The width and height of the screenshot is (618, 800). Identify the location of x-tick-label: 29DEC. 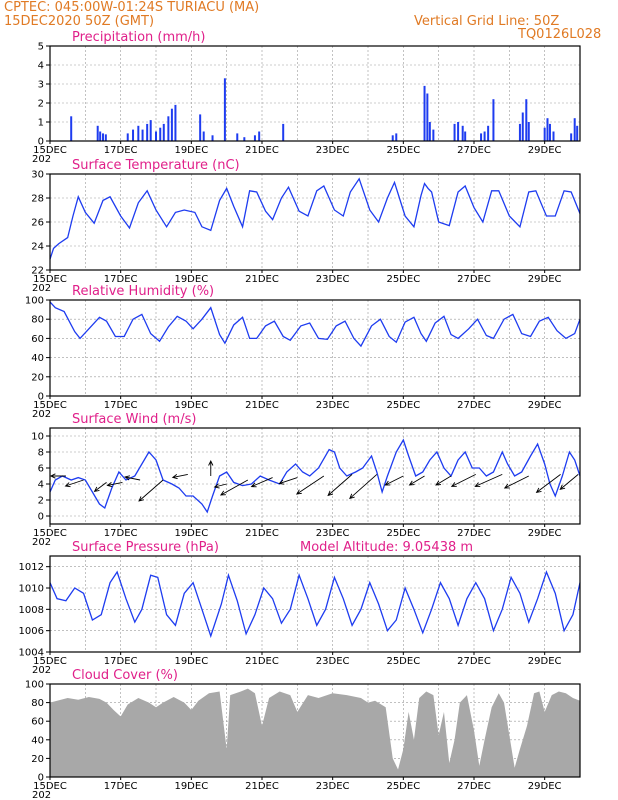
(545, 279).